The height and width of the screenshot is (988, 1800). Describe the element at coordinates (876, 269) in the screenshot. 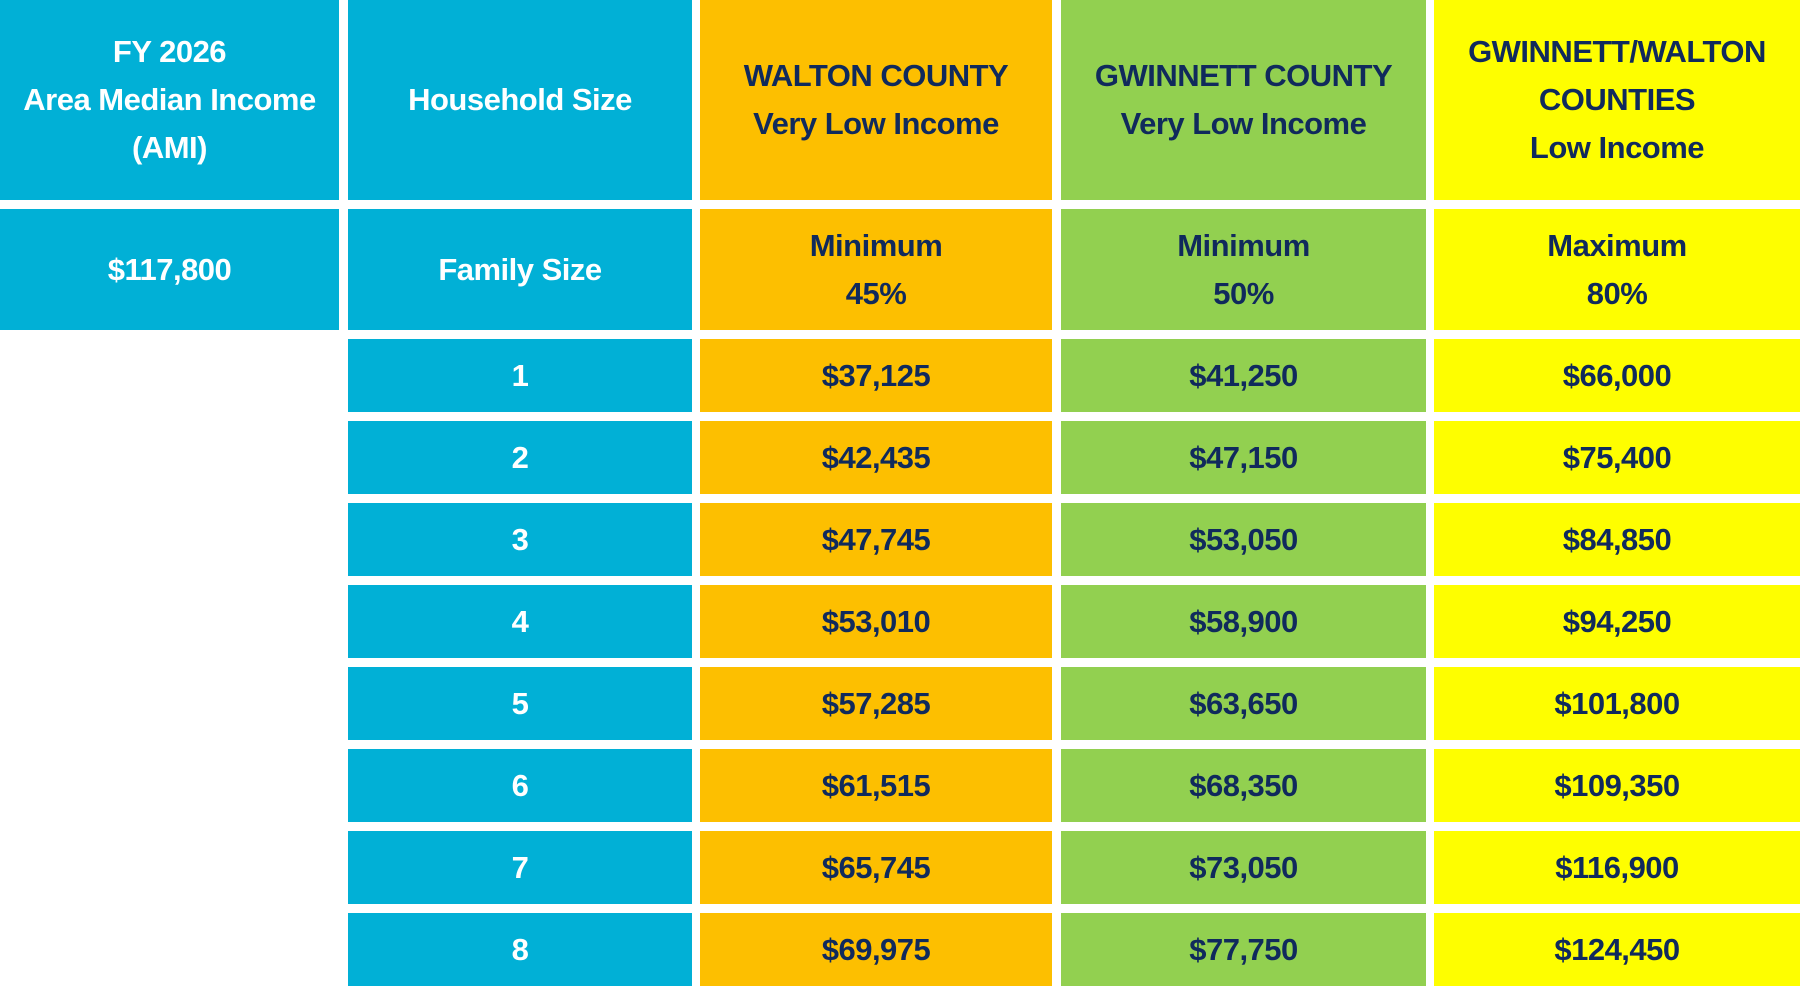

I see `walton-threshold-cell: Minimum 45%` at that location.